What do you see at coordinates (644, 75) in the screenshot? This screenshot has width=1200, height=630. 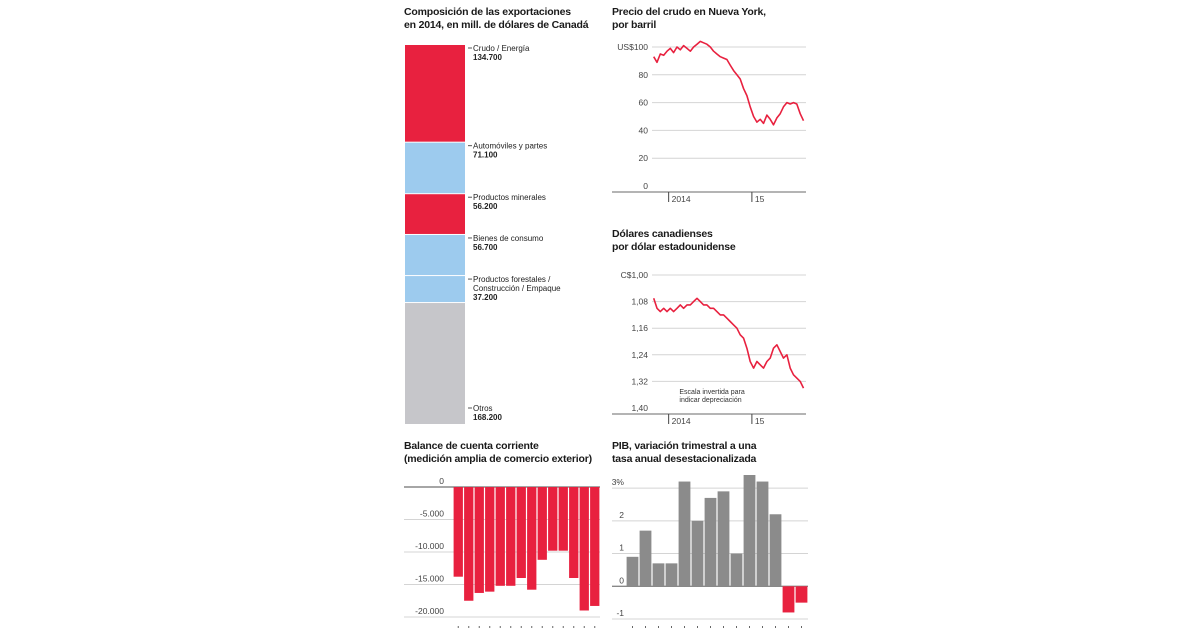 I see `y-tick-label: 80` at bounding box center [644, 75].